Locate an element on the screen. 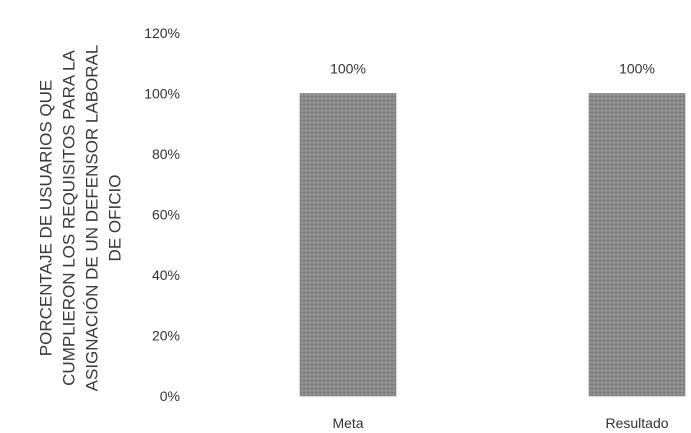 Image resolution: width=691 pixels, height=433 pixels. y-axis-title-line-1: PORCENTAJE DE USUARIOS QUE is located at coordinates (45, 218).